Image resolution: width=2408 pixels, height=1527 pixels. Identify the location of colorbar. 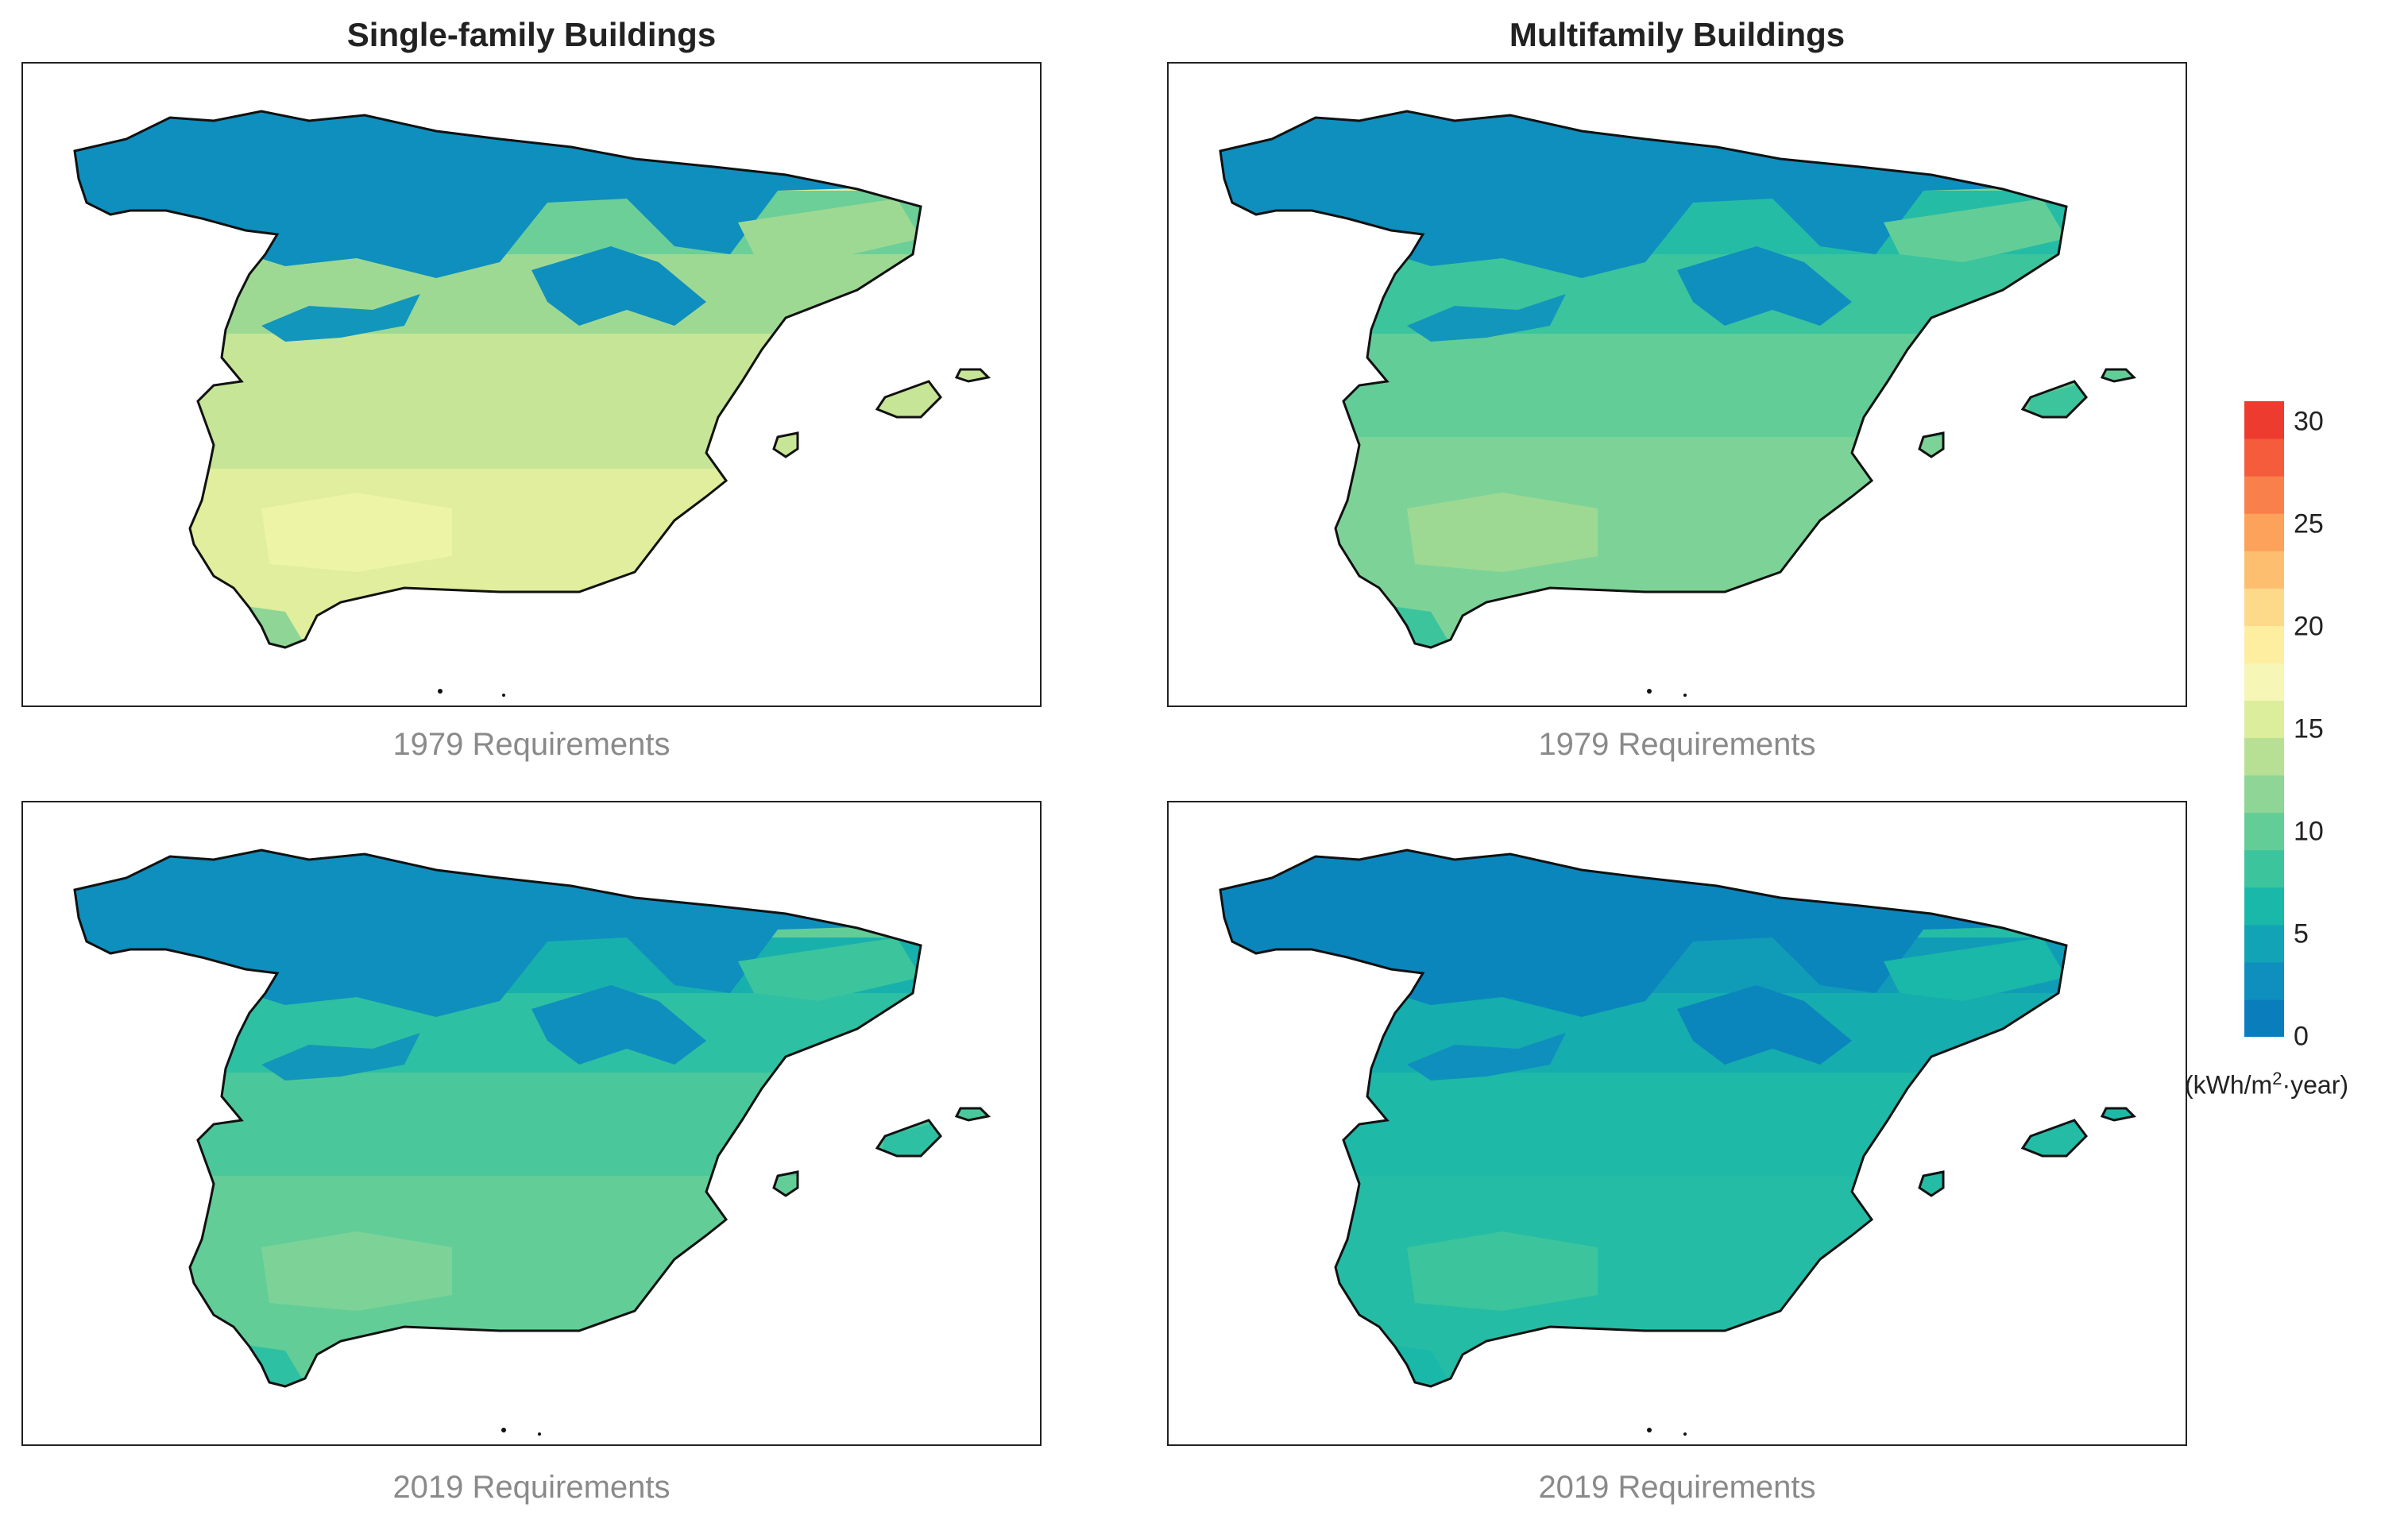
(2264, 719).